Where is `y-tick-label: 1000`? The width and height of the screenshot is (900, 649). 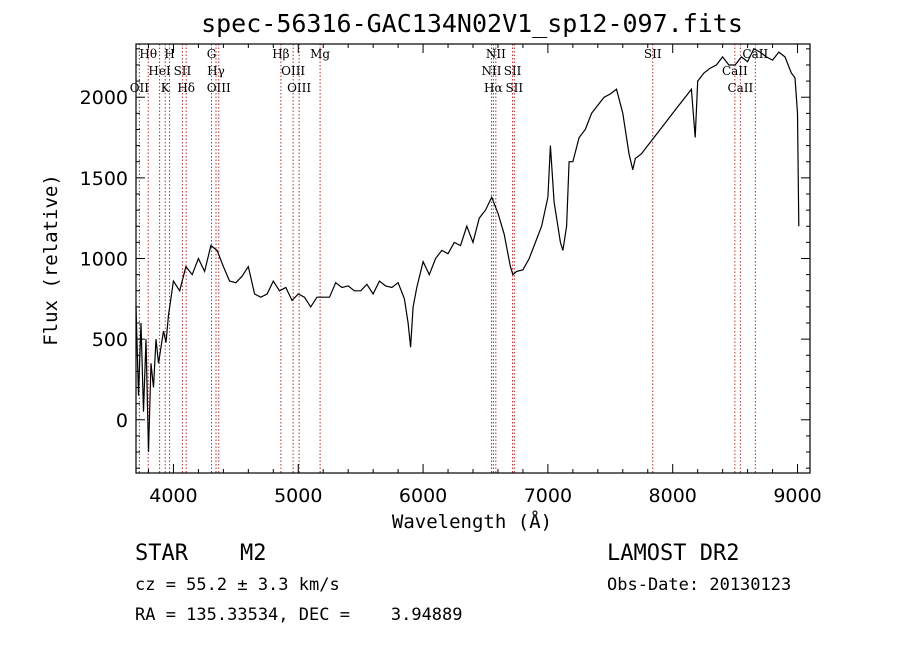
y-tick-label: 1000 is located at coordinates (104, 260).